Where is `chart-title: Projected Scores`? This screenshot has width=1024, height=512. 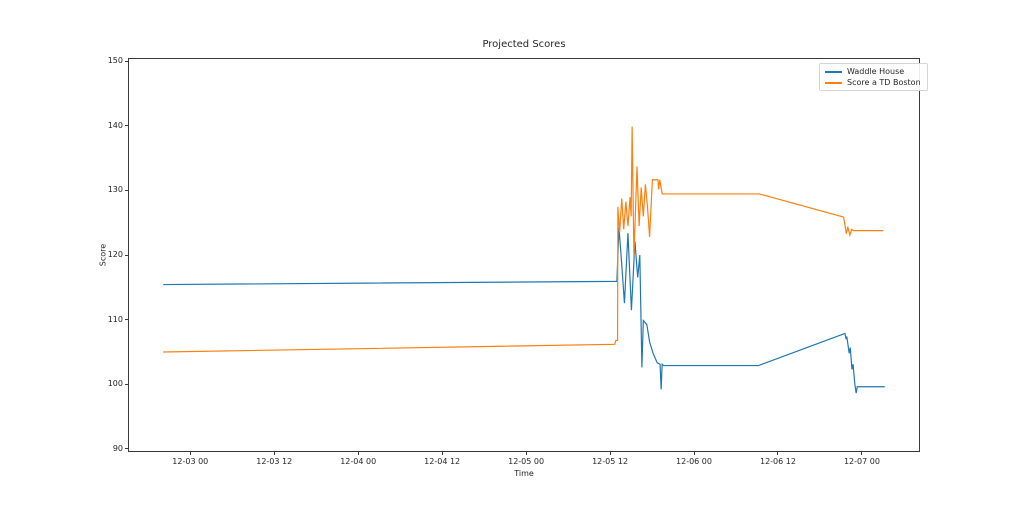 chart-title: Projected Scores is located at coordinates (524, 44).